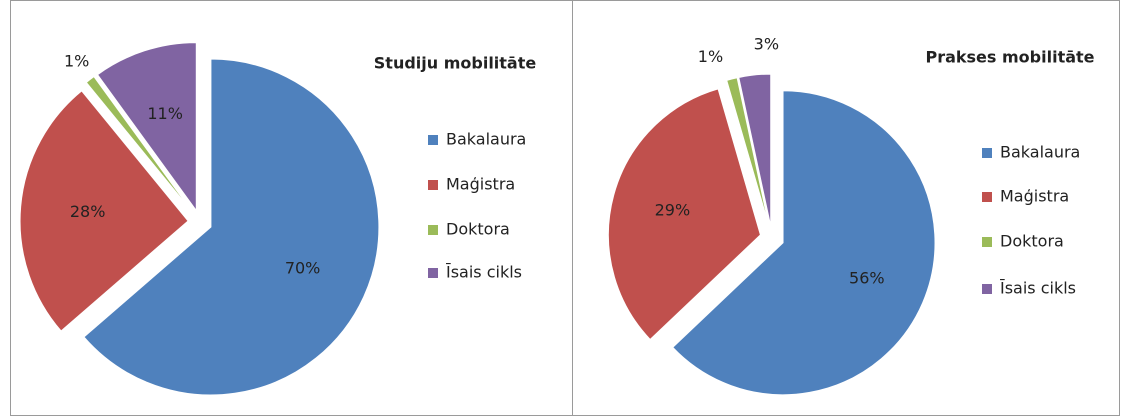 The width and height of the screenshot is (1121, 416). What do you see at coordinates (88, 211) in the screenshot?
I see `data-label: 28%` at bounding box center [88, 211].